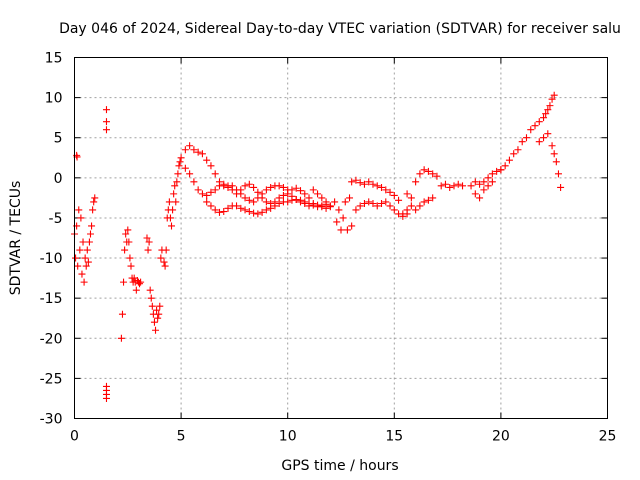  Describe the element at coordinates (74, 437) in the screenshot. I see `x-tick-label: 0` at that location.